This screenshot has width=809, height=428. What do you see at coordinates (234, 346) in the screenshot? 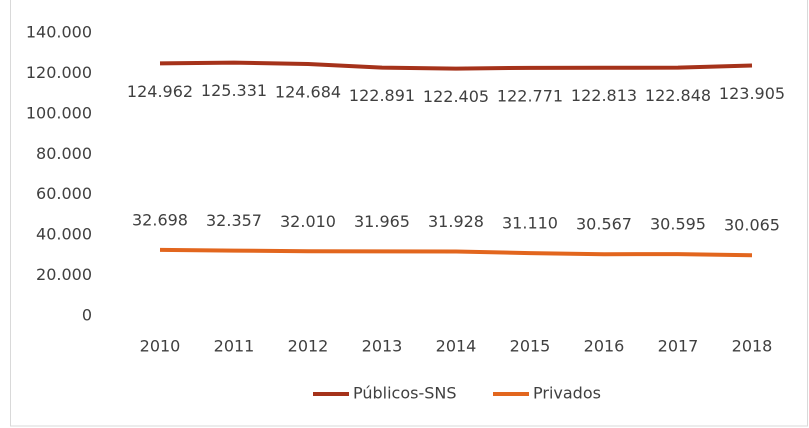
I see `x-tick-label: 2011` at bounding box center [234, 346].